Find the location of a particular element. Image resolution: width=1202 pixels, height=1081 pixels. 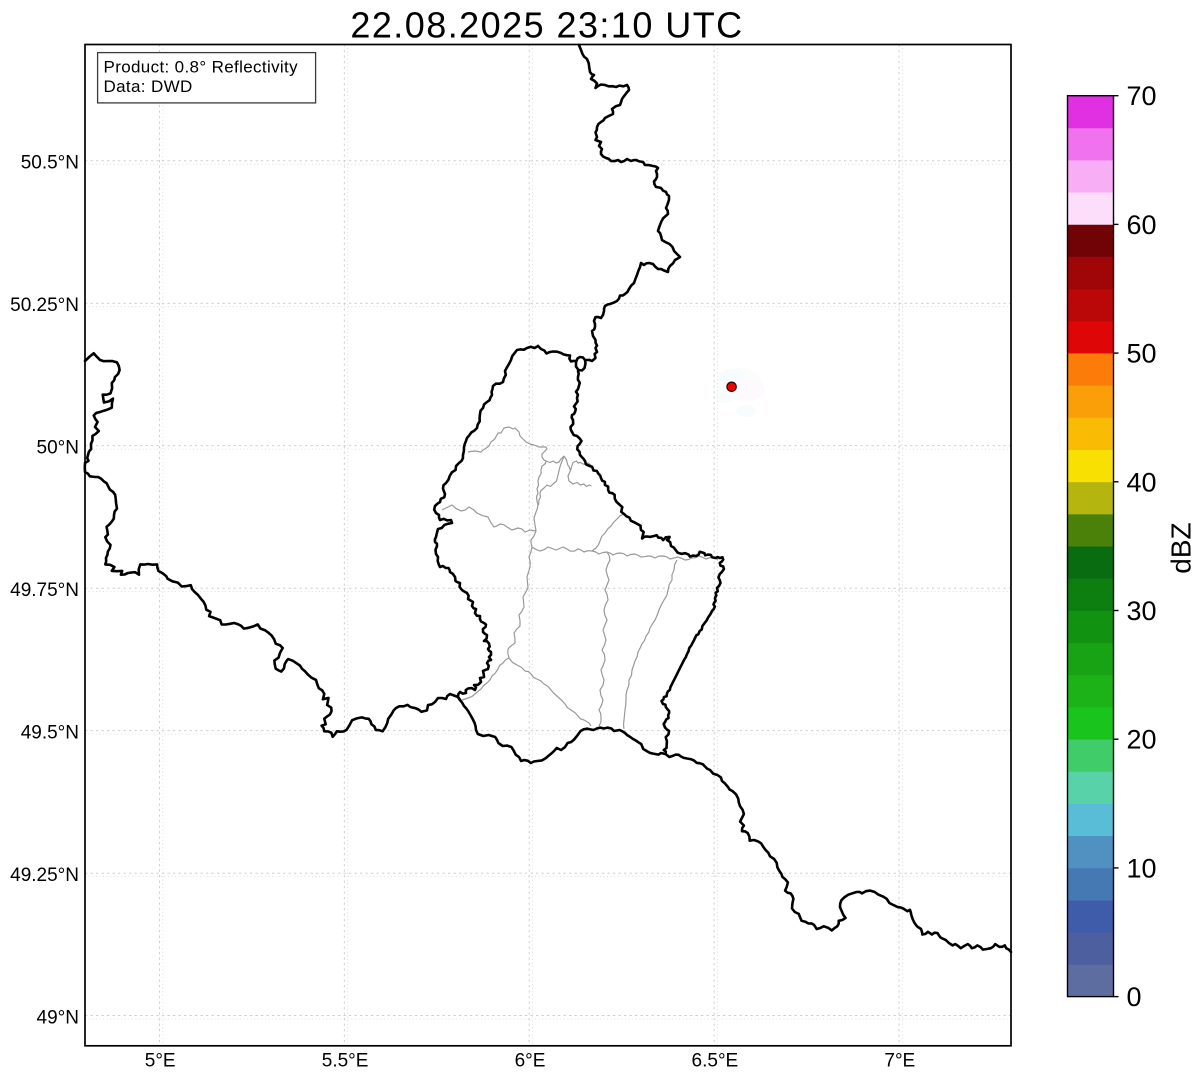

svg-text: 50.5°N is located at coordinates (50, 163).